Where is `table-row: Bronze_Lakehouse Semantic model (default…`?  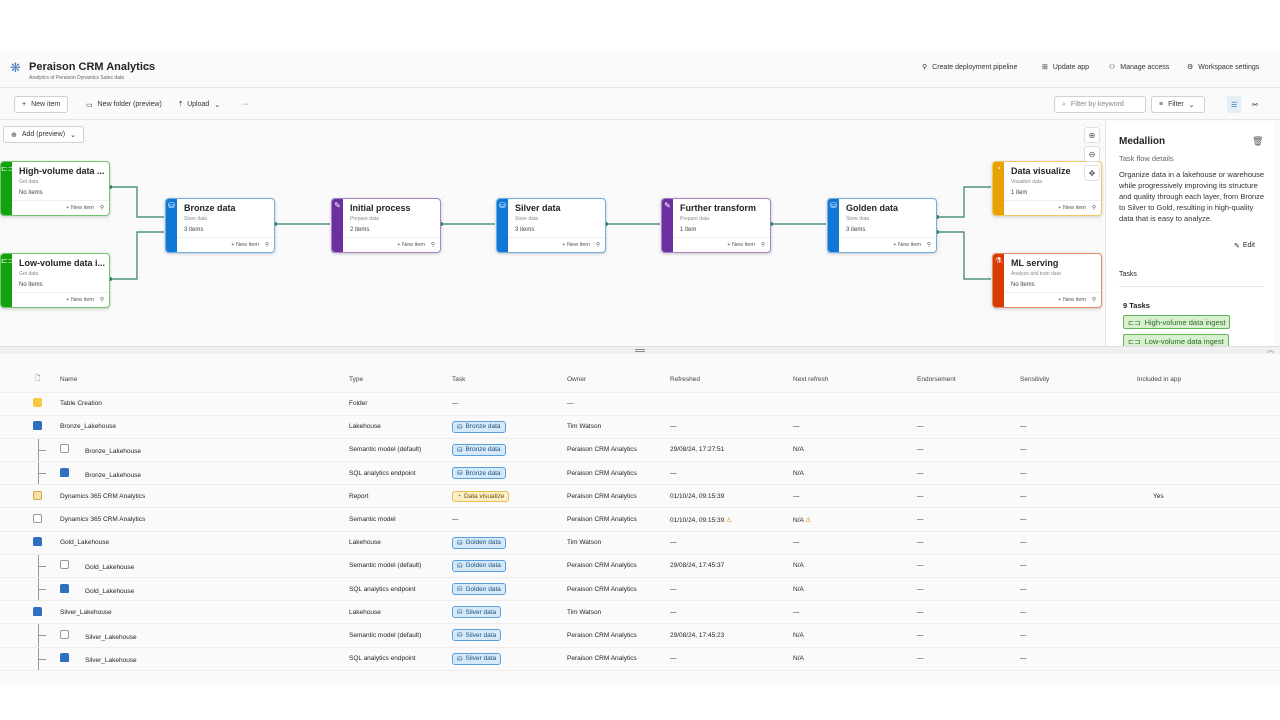
table-row: Bronze_Lakehouse Semantic model (default… is located at coordinates (640, 450).